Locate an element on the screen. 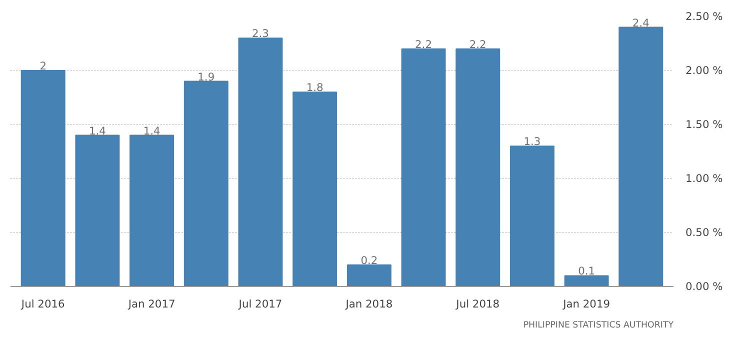 This screenshot has width=730, height=340. data-label: 2 is located at coordinates (43, 66).